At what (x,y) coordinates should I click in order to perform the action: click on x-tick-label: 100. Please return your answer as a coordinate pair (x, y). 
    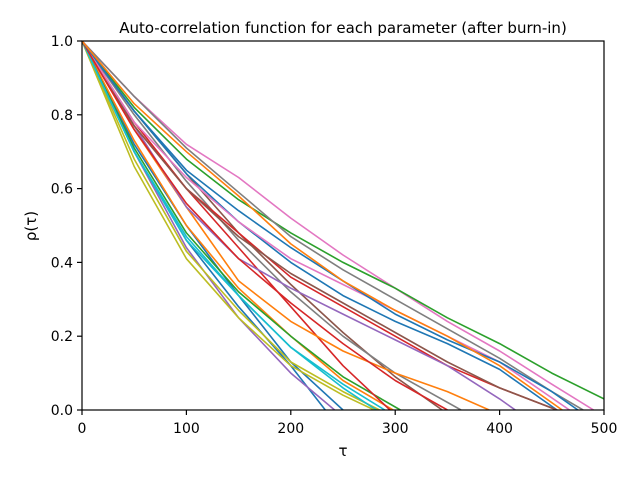
    Looking at the image, I should click on (186, 429).